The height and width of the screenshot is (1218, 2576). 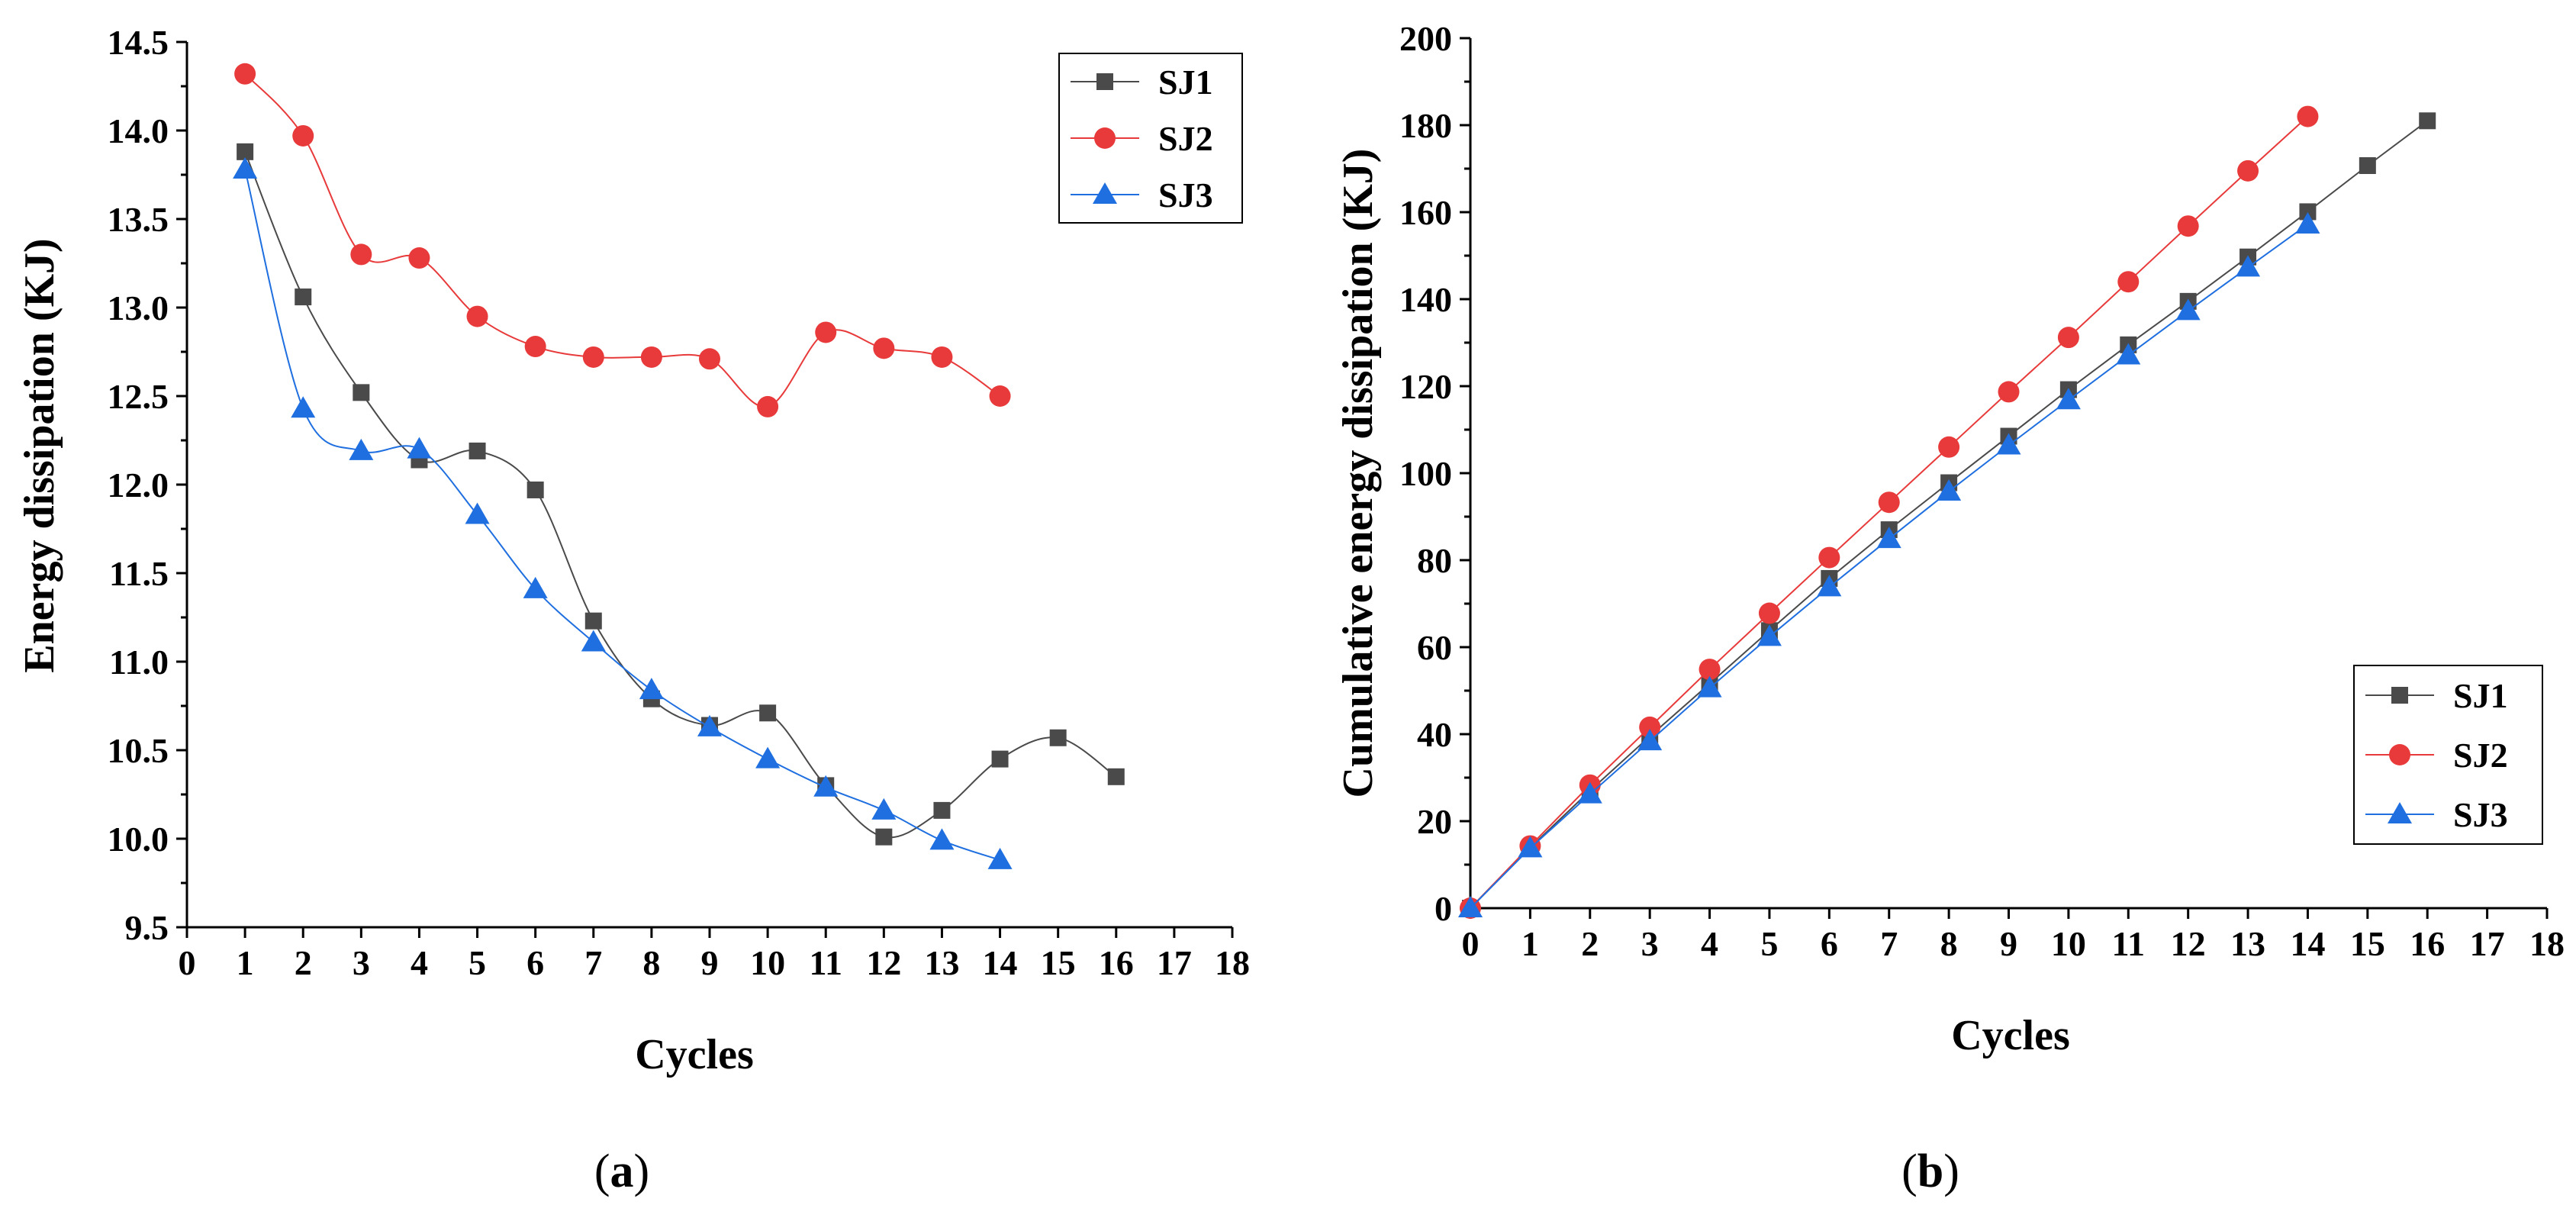 I want to click on chart-a-x-tick-label: 10, so click(x=767, y=963).